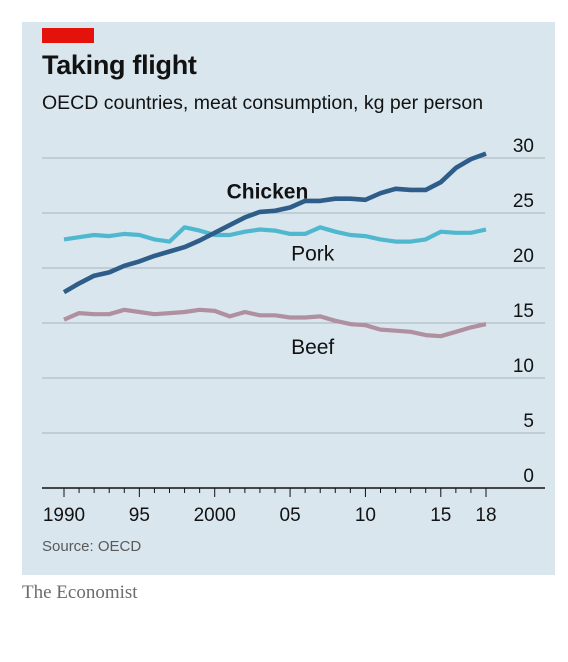 Image resolution: width=568 pixels, height=662 pixels. I want to click on y-tick-labels: 0 5 10 15 20 25 30, so click(523, 311).